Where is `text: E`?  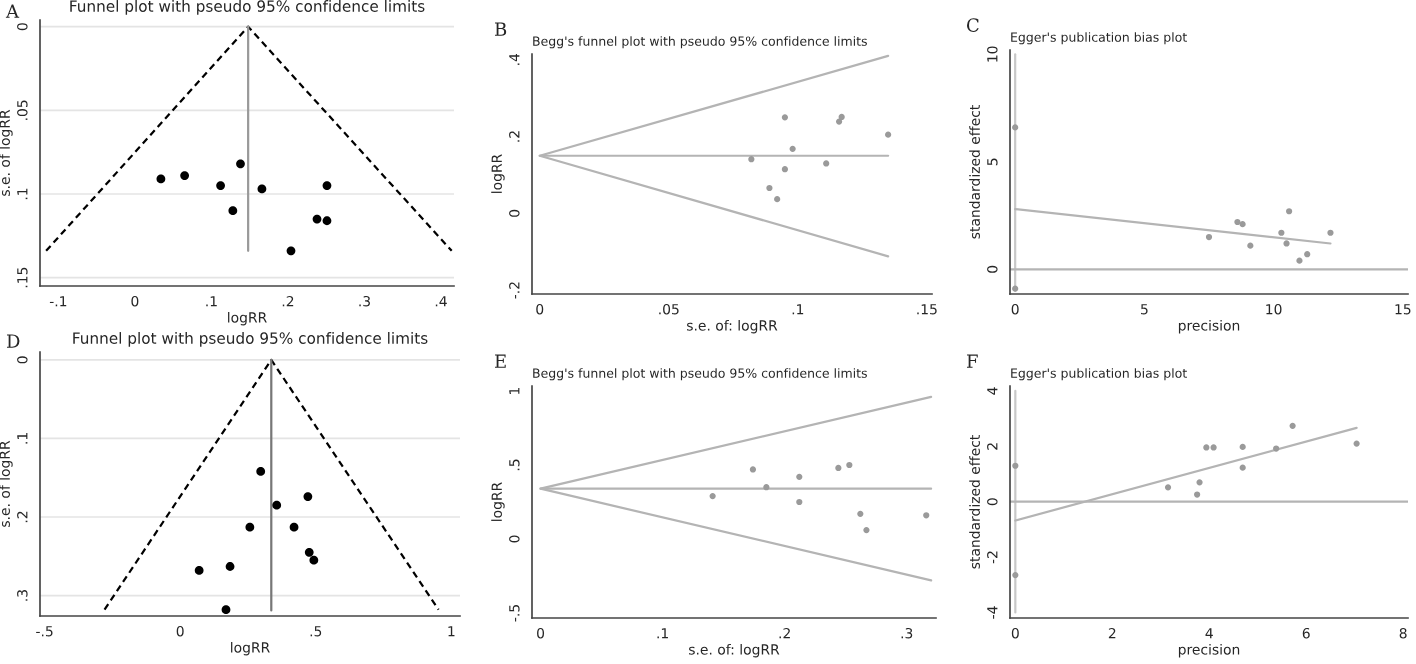 text: E is located at coordinates (500, 361).